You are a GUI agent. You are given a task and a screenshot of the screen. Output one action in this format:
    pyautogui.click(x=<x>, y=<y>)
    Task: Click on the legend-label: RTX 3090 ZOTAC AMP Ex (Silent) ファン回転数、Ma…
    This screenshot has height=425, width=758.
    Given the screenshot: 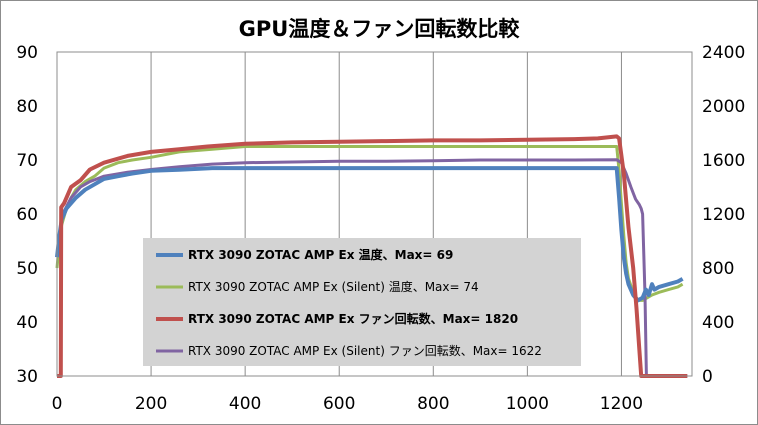 What is the action you would take?
    pyautogui.click(x=365, y=350)
    